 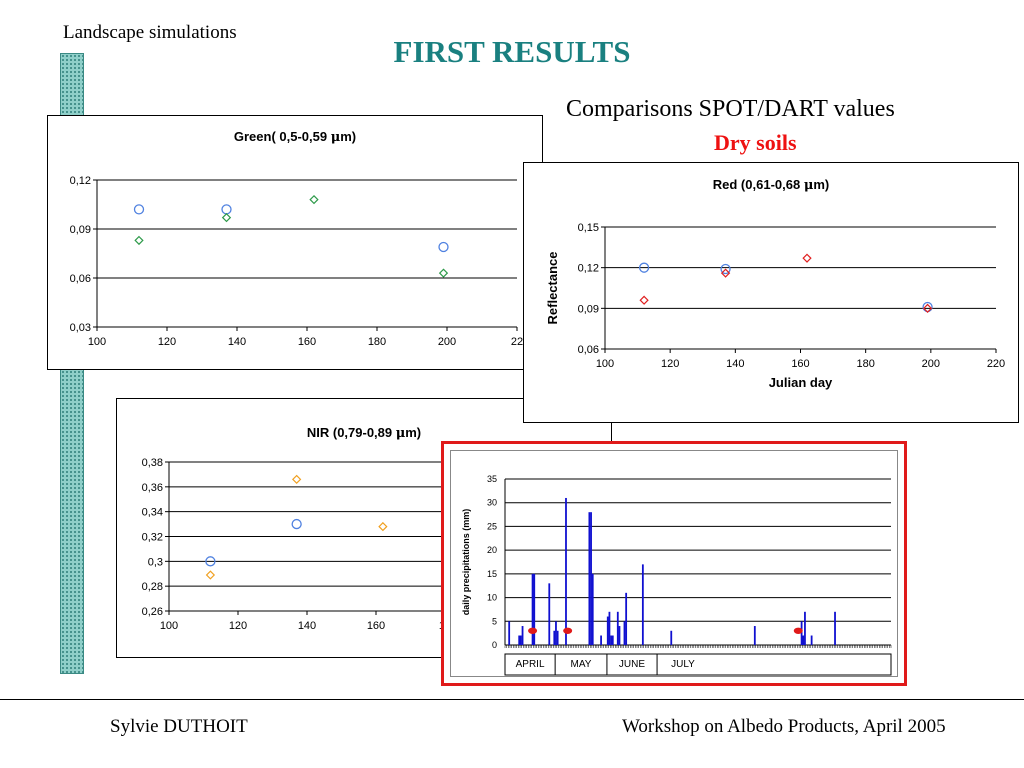 I want to click on red-y-axis-label: Reflectance, so click(x=552, y=288).